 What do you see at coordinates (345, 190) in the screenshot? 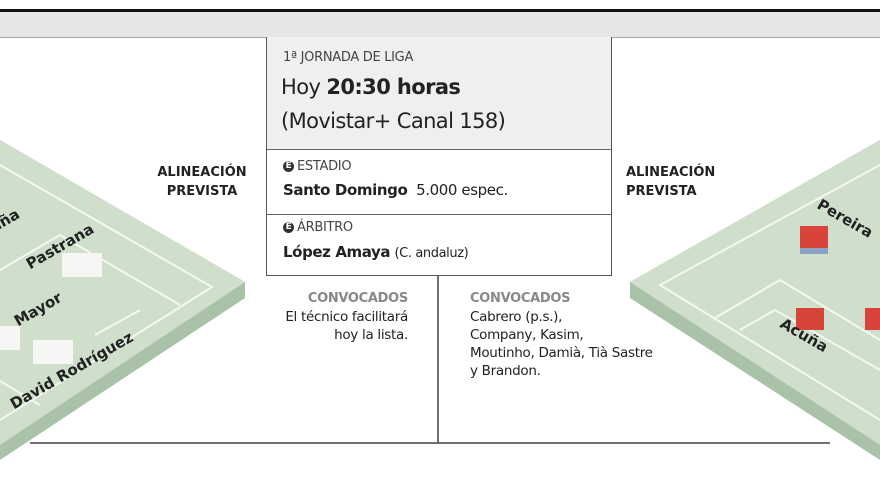
I see `stadium-name: Santo Domingo` at bounding box center [345, 190].